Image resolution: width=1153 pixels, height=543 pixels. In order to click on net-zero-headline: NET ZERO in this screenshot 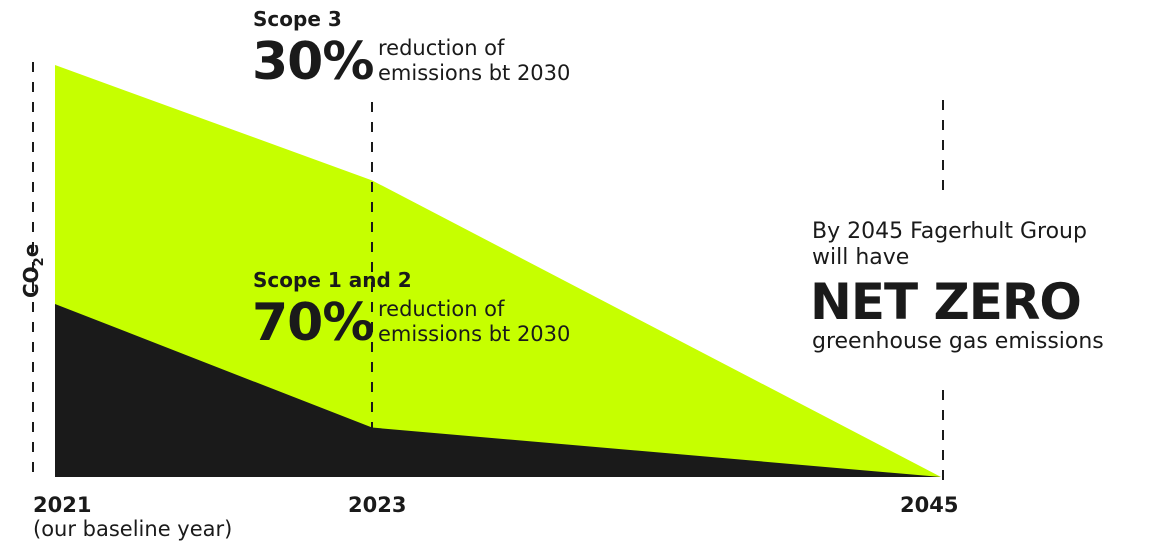, I will do `click(946, 302)`.